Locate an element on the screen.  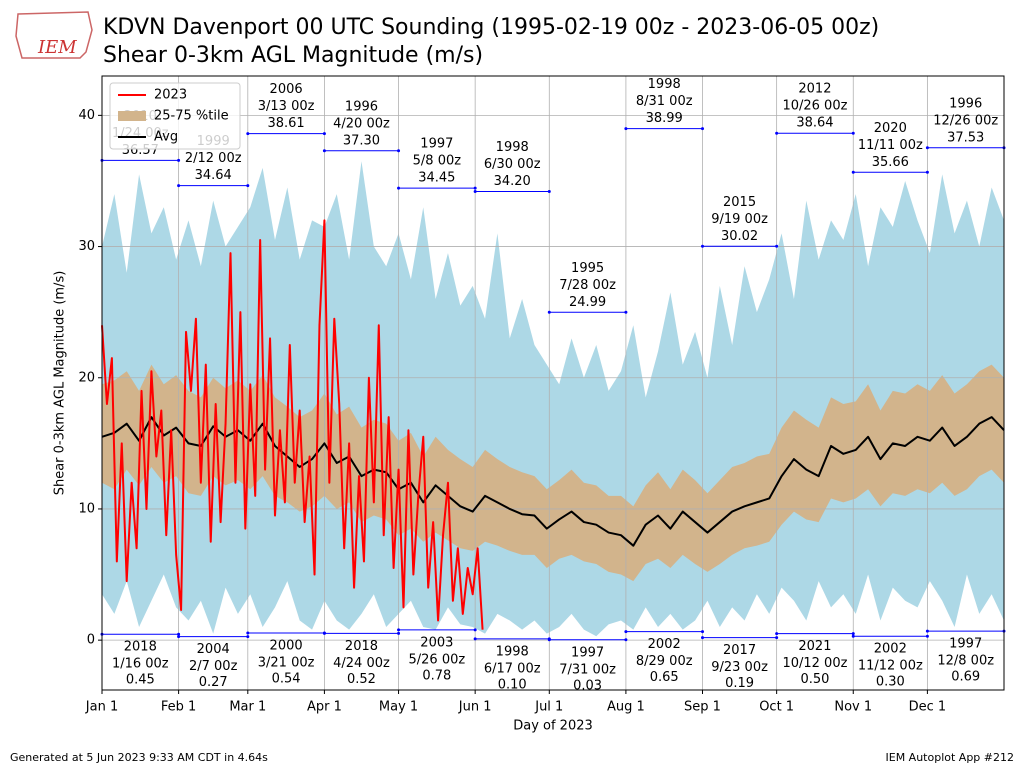
stat-date: 8/31 00z is located at coordinates (664, 101).